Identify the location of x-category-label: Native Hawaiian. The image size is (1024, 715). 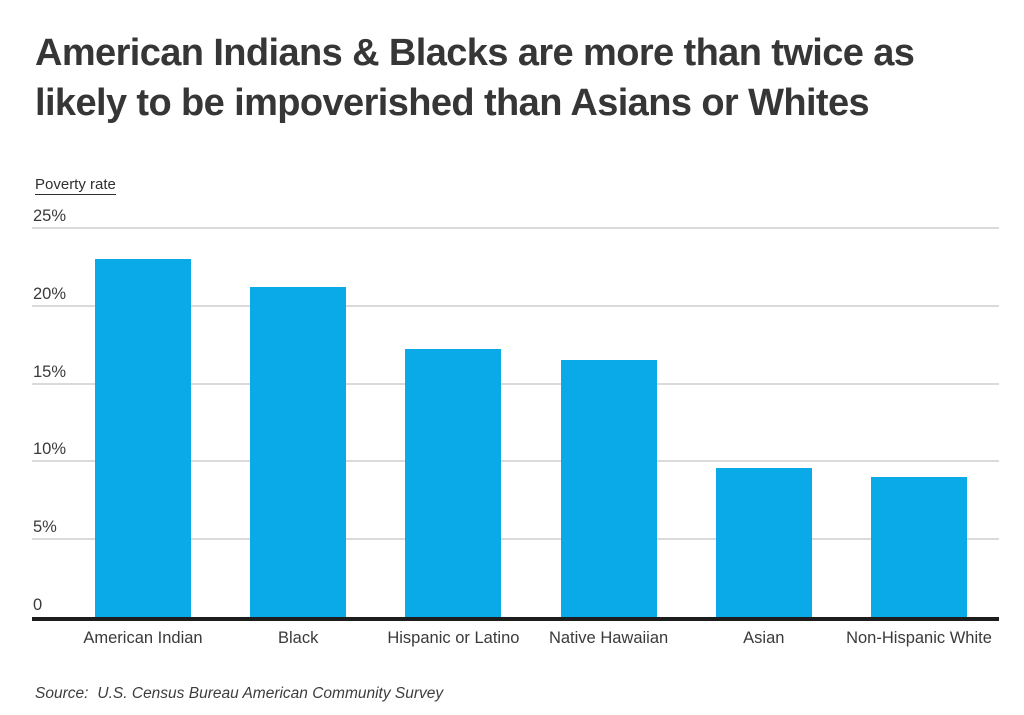
(608, 638).